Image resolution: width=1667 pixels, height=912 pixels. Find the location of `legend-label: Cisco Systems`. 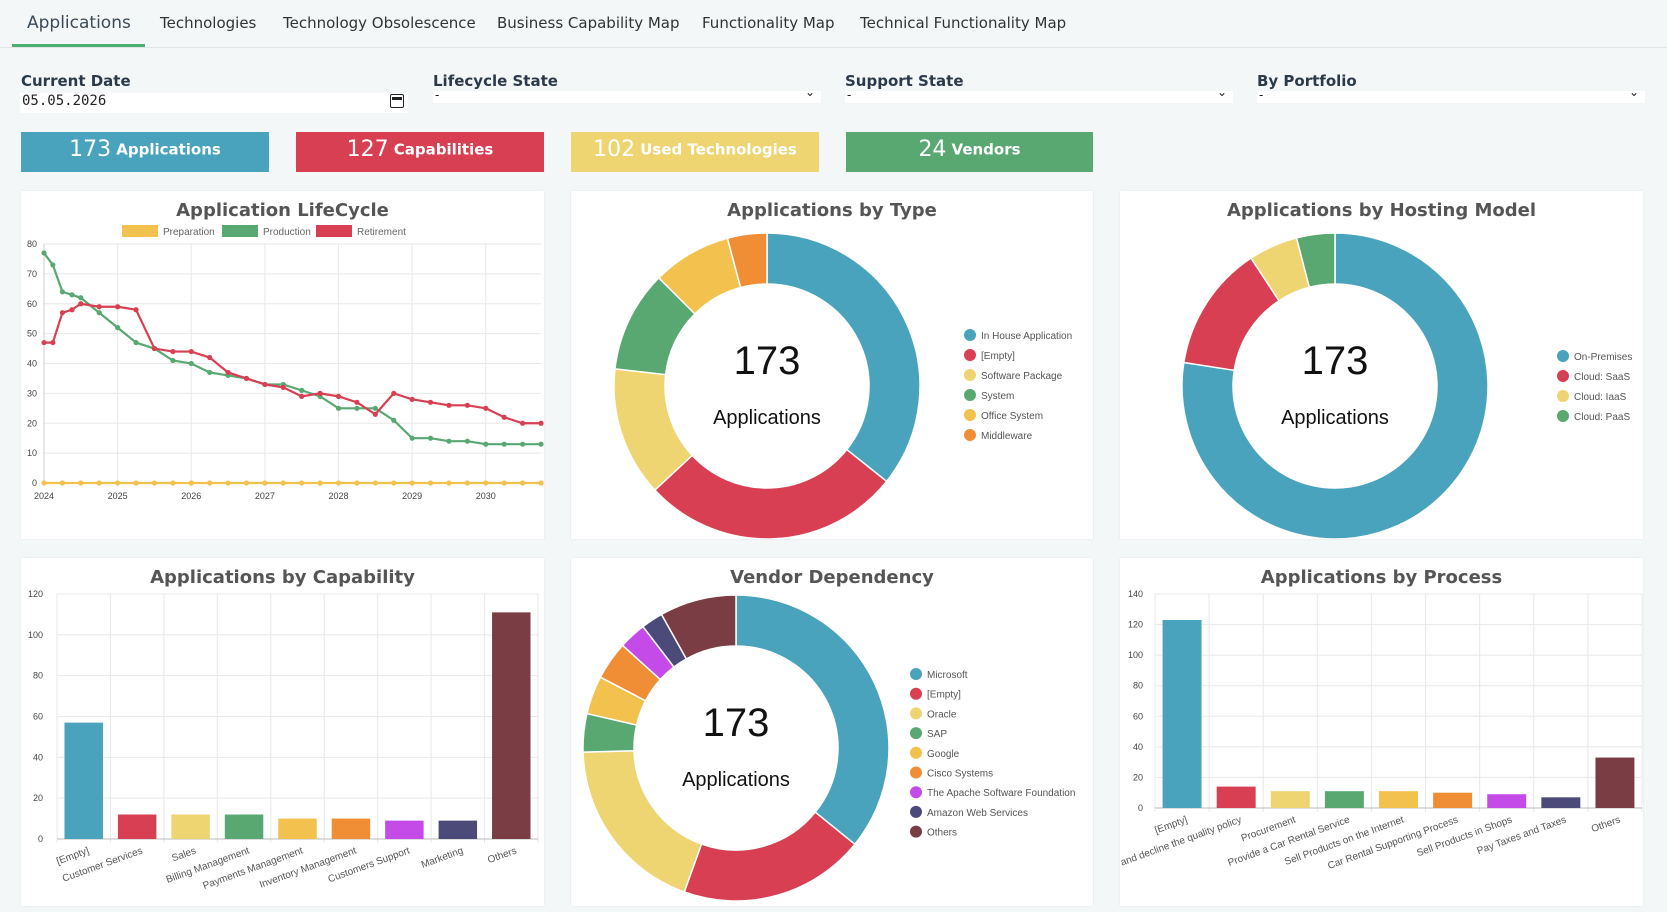

legend-label: Cisco Systems is located at coordinates (960, 774).